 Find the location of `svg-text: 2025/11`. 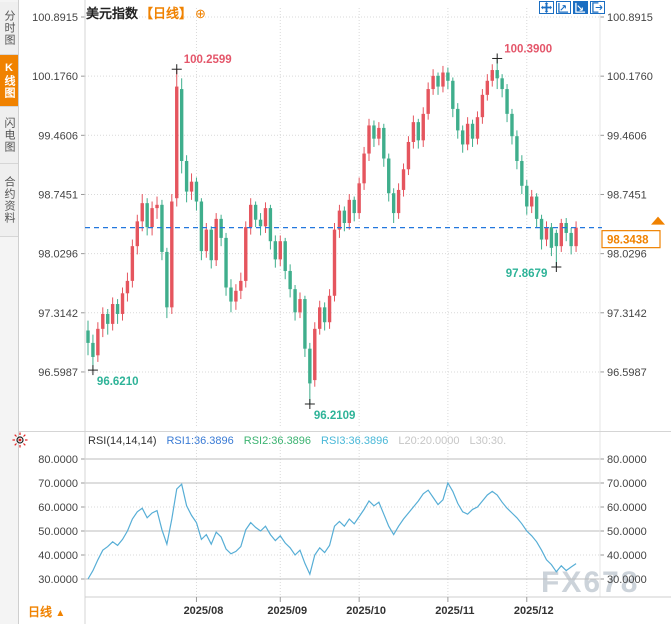

svg-text: 2025/11 is located at coordinates (454, 611).